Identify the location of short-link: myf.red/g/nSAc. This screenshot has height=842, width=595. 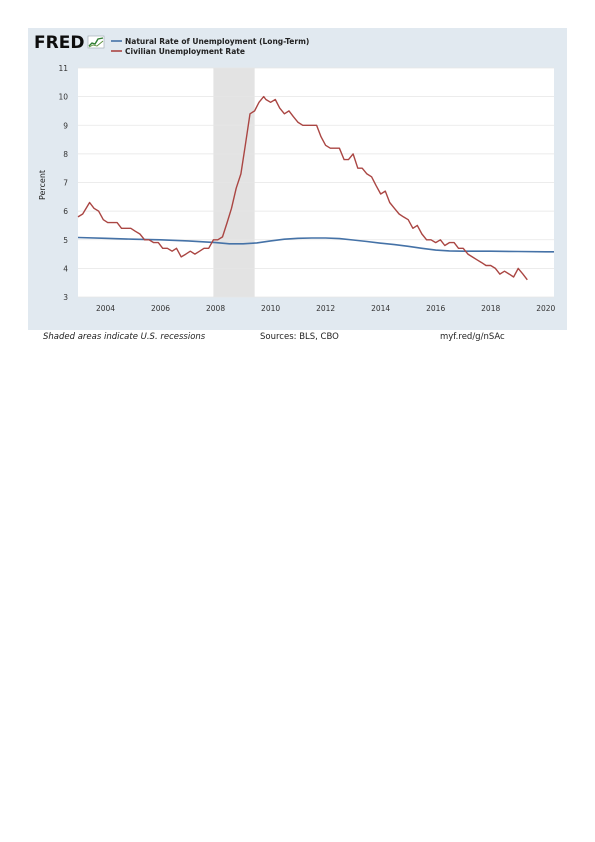
(472, 337).